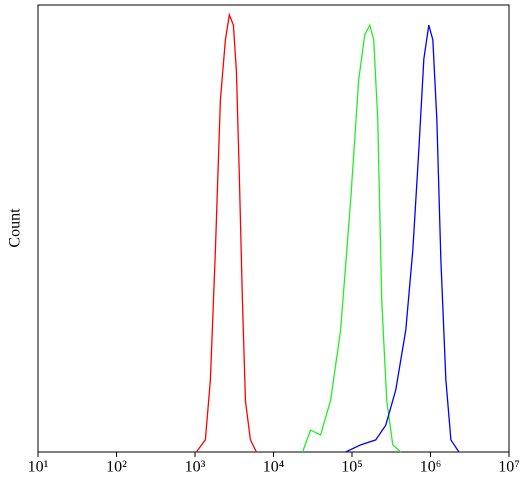 The height and width of the screenshot is (487, 525). I want to click on x-tick-label: 10⁵, so click(352, 467).